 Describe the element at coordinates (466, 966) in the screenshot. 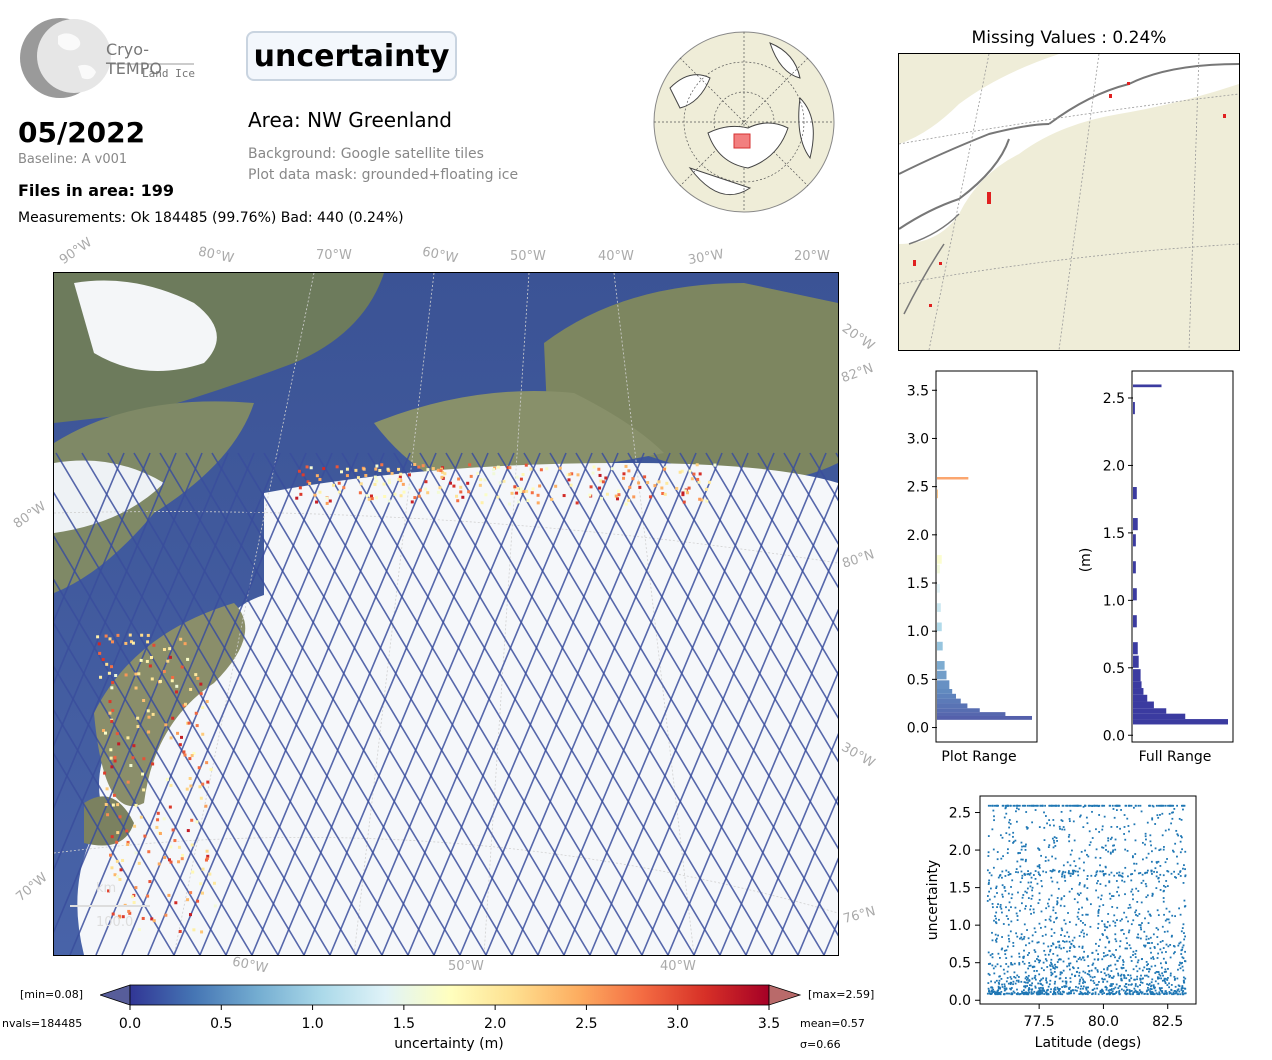

I see `bottom-label-50w: 50°W` at that location.